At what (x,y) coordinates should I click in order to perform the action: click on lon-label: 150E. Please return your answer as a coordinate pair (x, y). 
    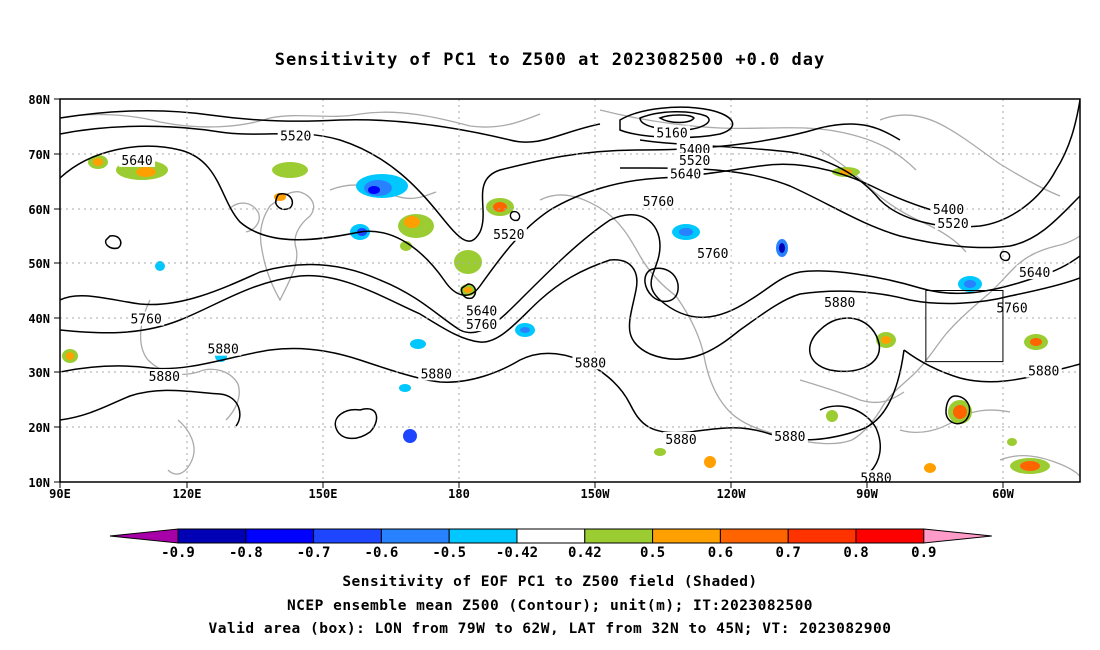
    Looking at the image, I should click on (323, 494).